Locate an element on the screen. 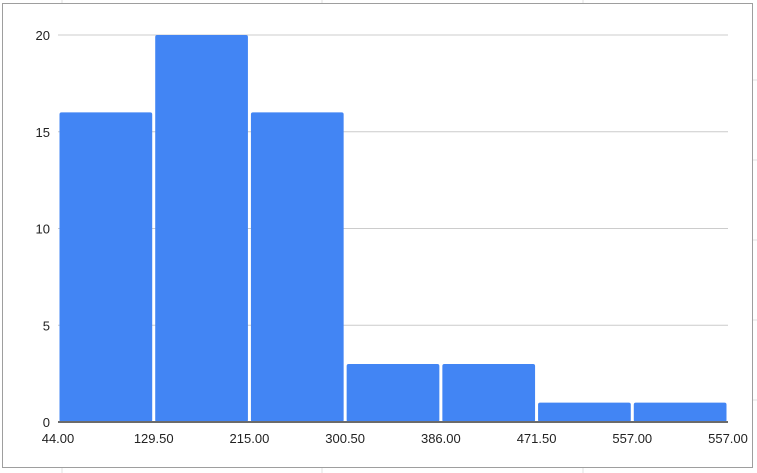 This screenshot has width=757, height=473. y-tick-label: 10 is located at coordinates (43, 229).